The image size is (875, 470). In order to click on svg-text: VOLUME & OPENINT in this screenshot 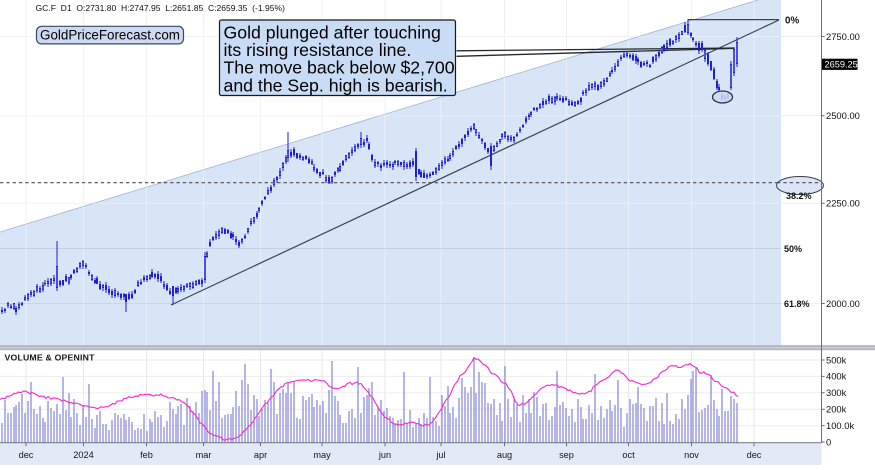, I will do `click(50, 358)`.